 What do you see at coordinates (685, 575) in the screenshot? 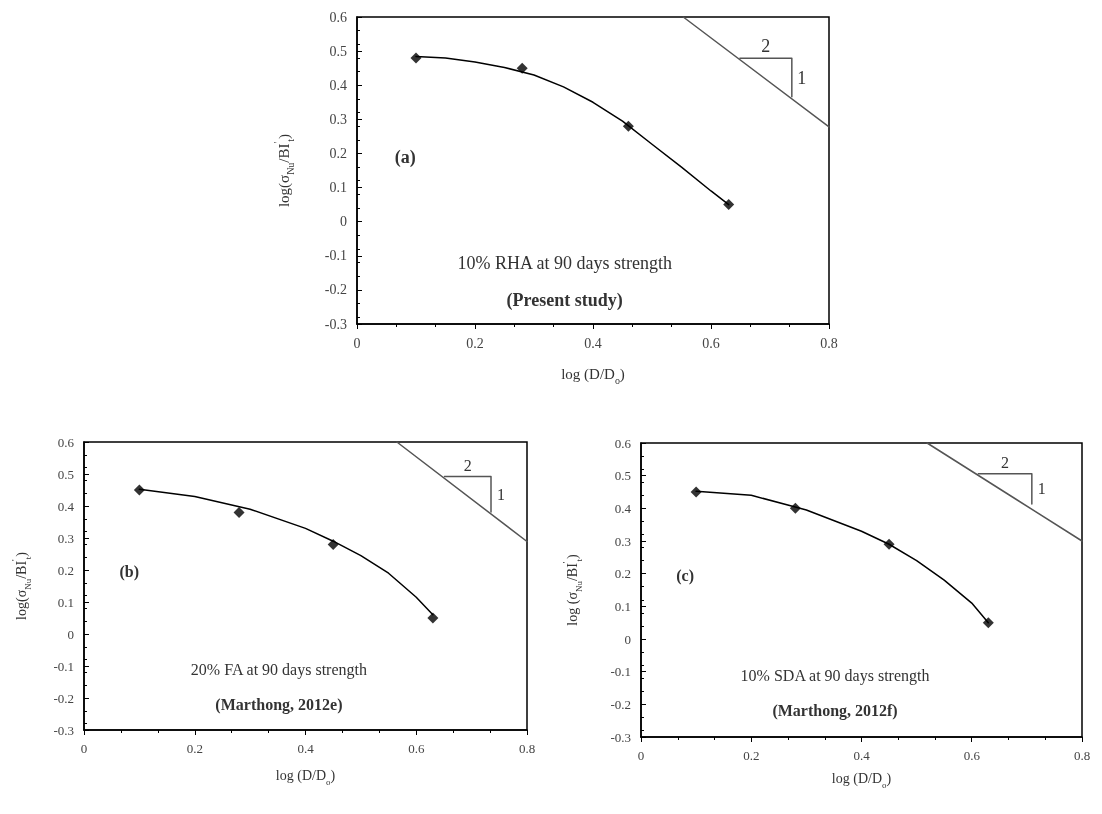
I see `annotation: (c)` at bounding box center [685, 575].